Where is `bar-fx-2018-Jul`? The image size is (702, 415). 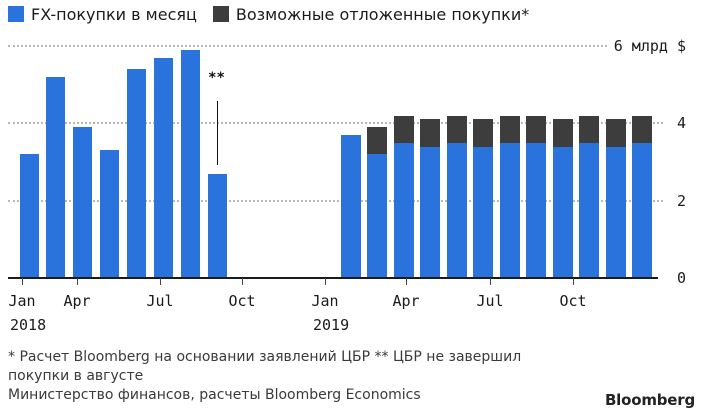 bar-fx-2018-Jul is located at coordinates (190, 163).